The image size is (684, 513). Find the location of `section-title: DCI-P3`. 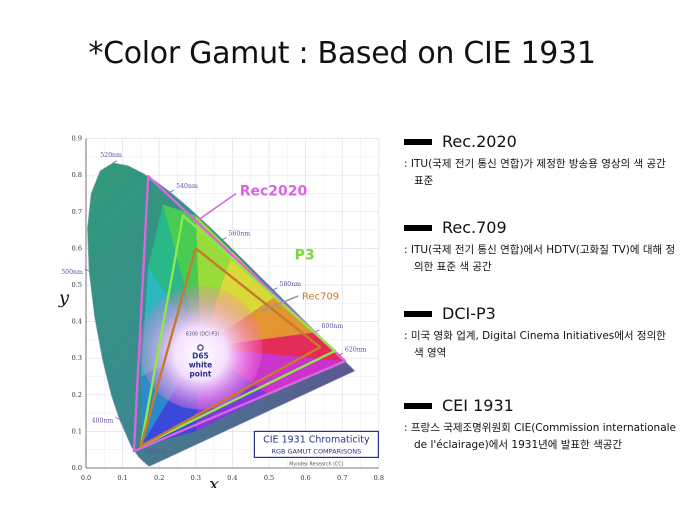

section-title: DCI-P3 is located at coordinates (469, 313).